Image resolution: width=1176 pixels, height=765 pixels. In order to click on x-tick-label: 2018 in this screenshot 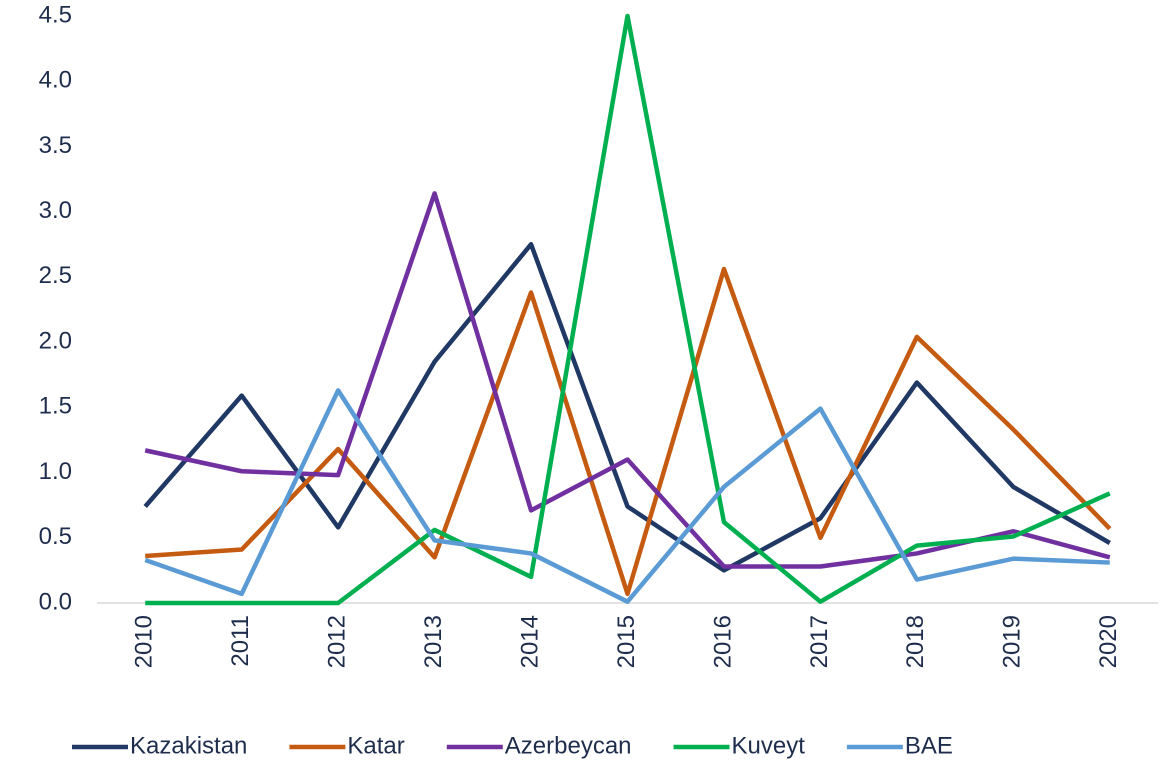, I will do `click(915, 641)`.